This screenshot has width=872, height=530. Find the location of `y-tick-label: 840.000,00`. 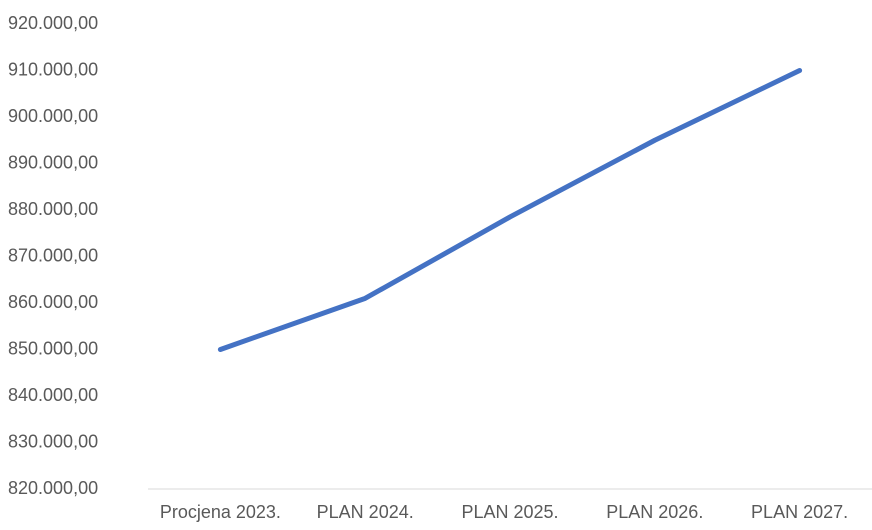

y-tick-label: 840.000,00 is located at coordinates (53, 395).